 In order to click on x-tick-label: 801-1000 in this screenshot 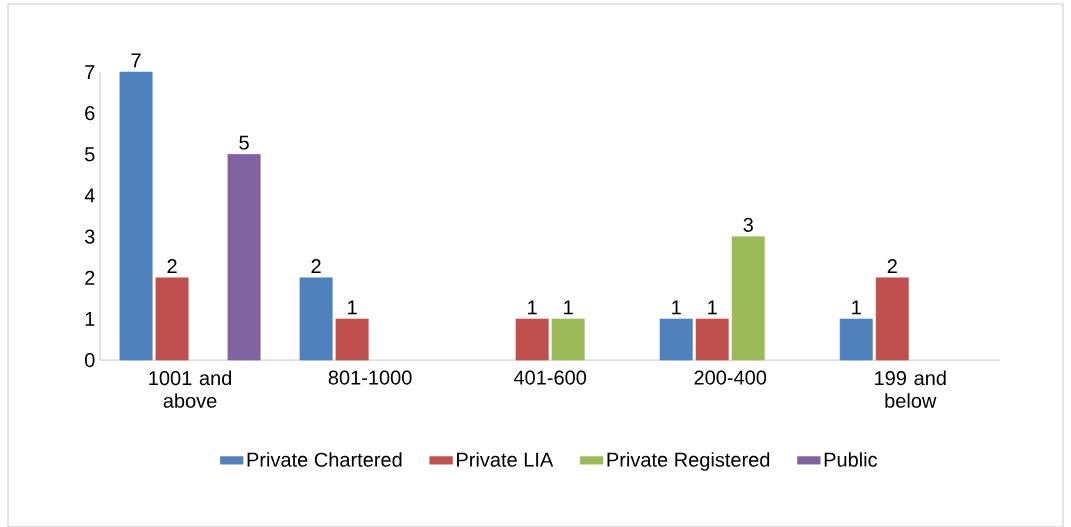, I will do `click(370, 377)`.